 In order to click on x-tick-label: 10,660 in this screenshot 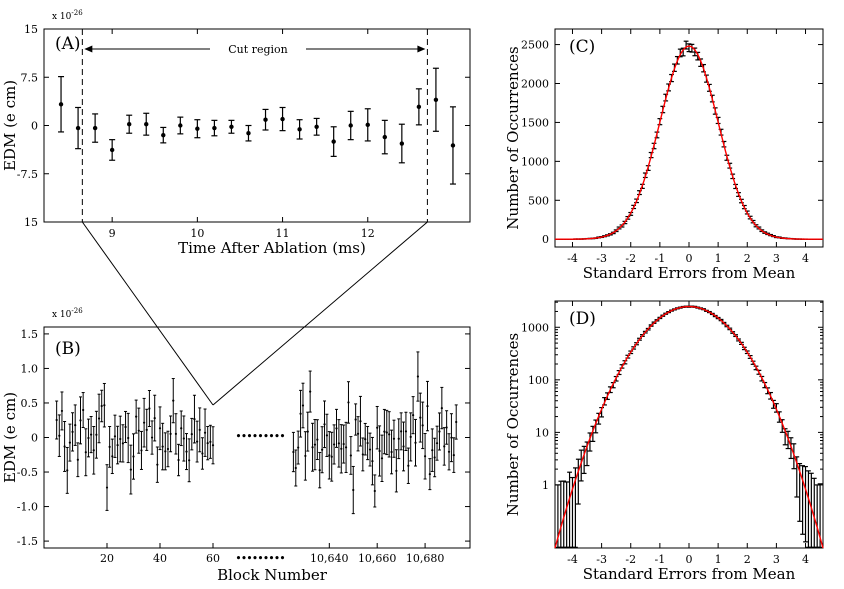, I will do `click(377, 558)`.